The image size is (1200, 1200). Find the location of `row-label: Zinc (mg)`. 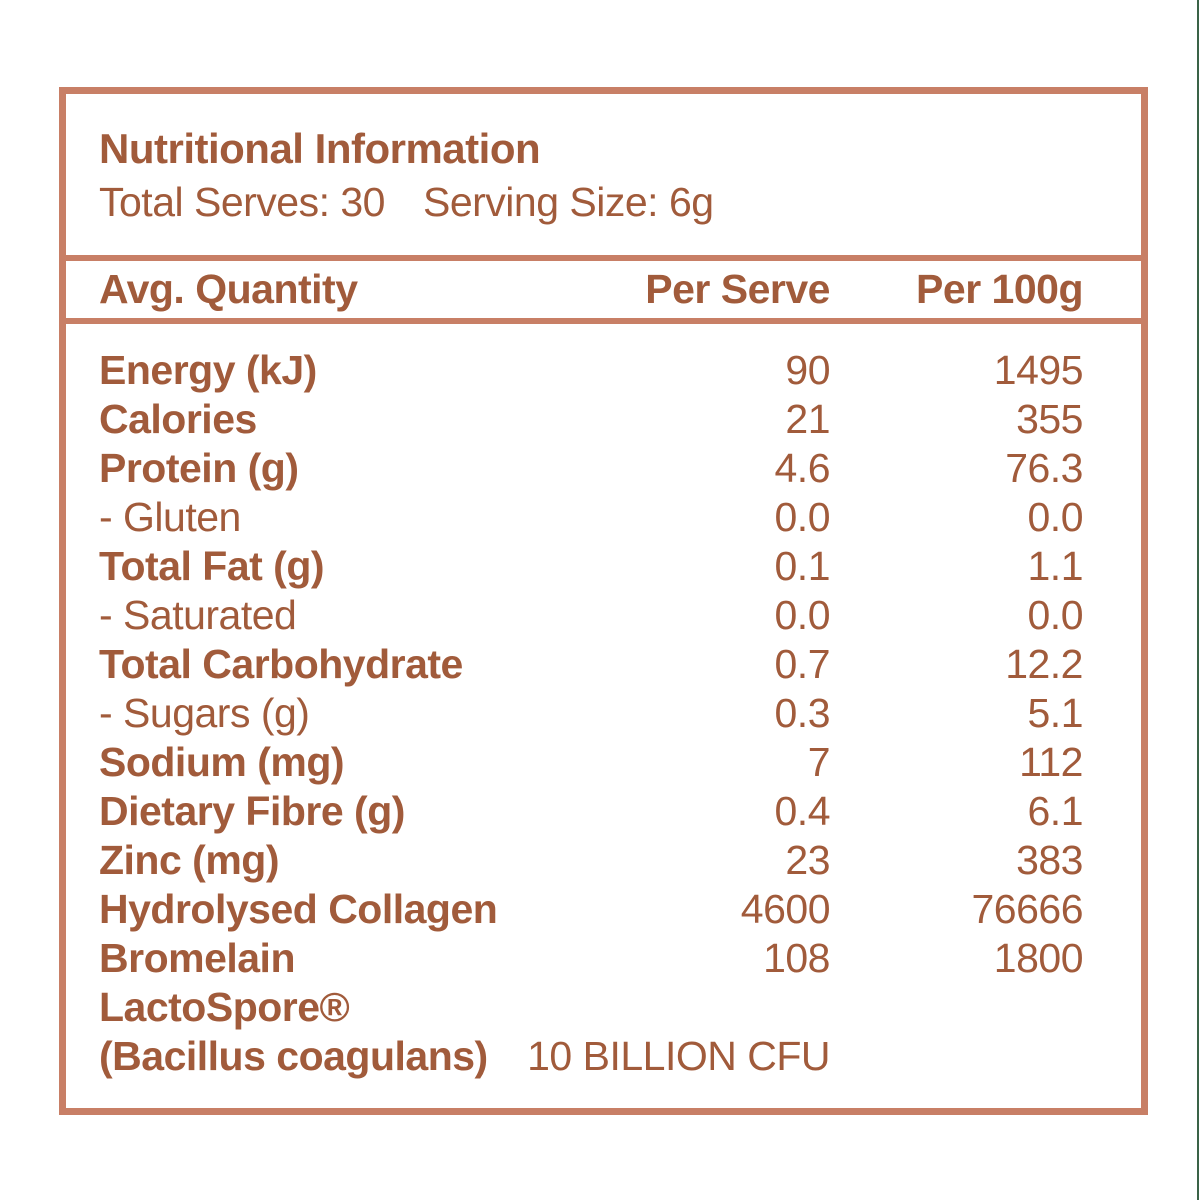

row-label: Zinc (mg) is located at coordinates (189, 860).